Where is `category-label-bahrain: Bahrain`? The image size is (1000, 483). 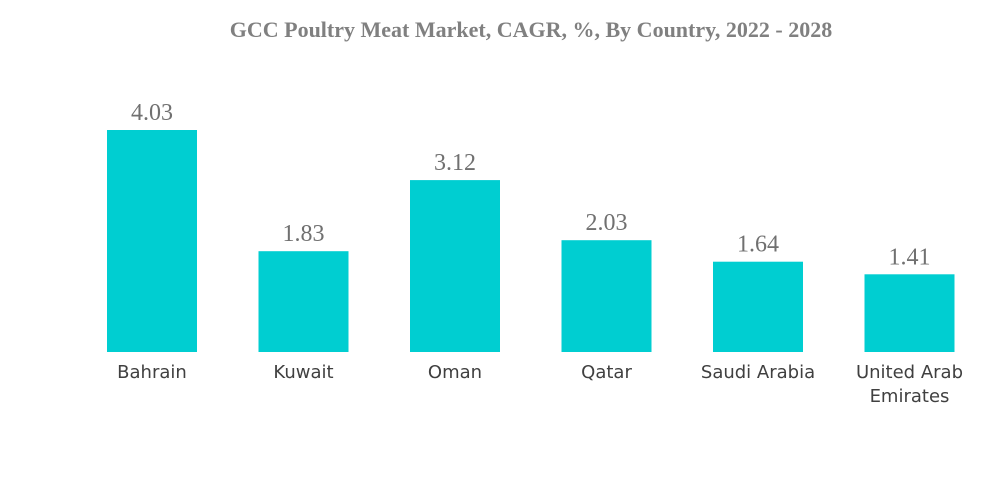 category-label-bahrain: Bahrain is located at coordinates (152, 372).